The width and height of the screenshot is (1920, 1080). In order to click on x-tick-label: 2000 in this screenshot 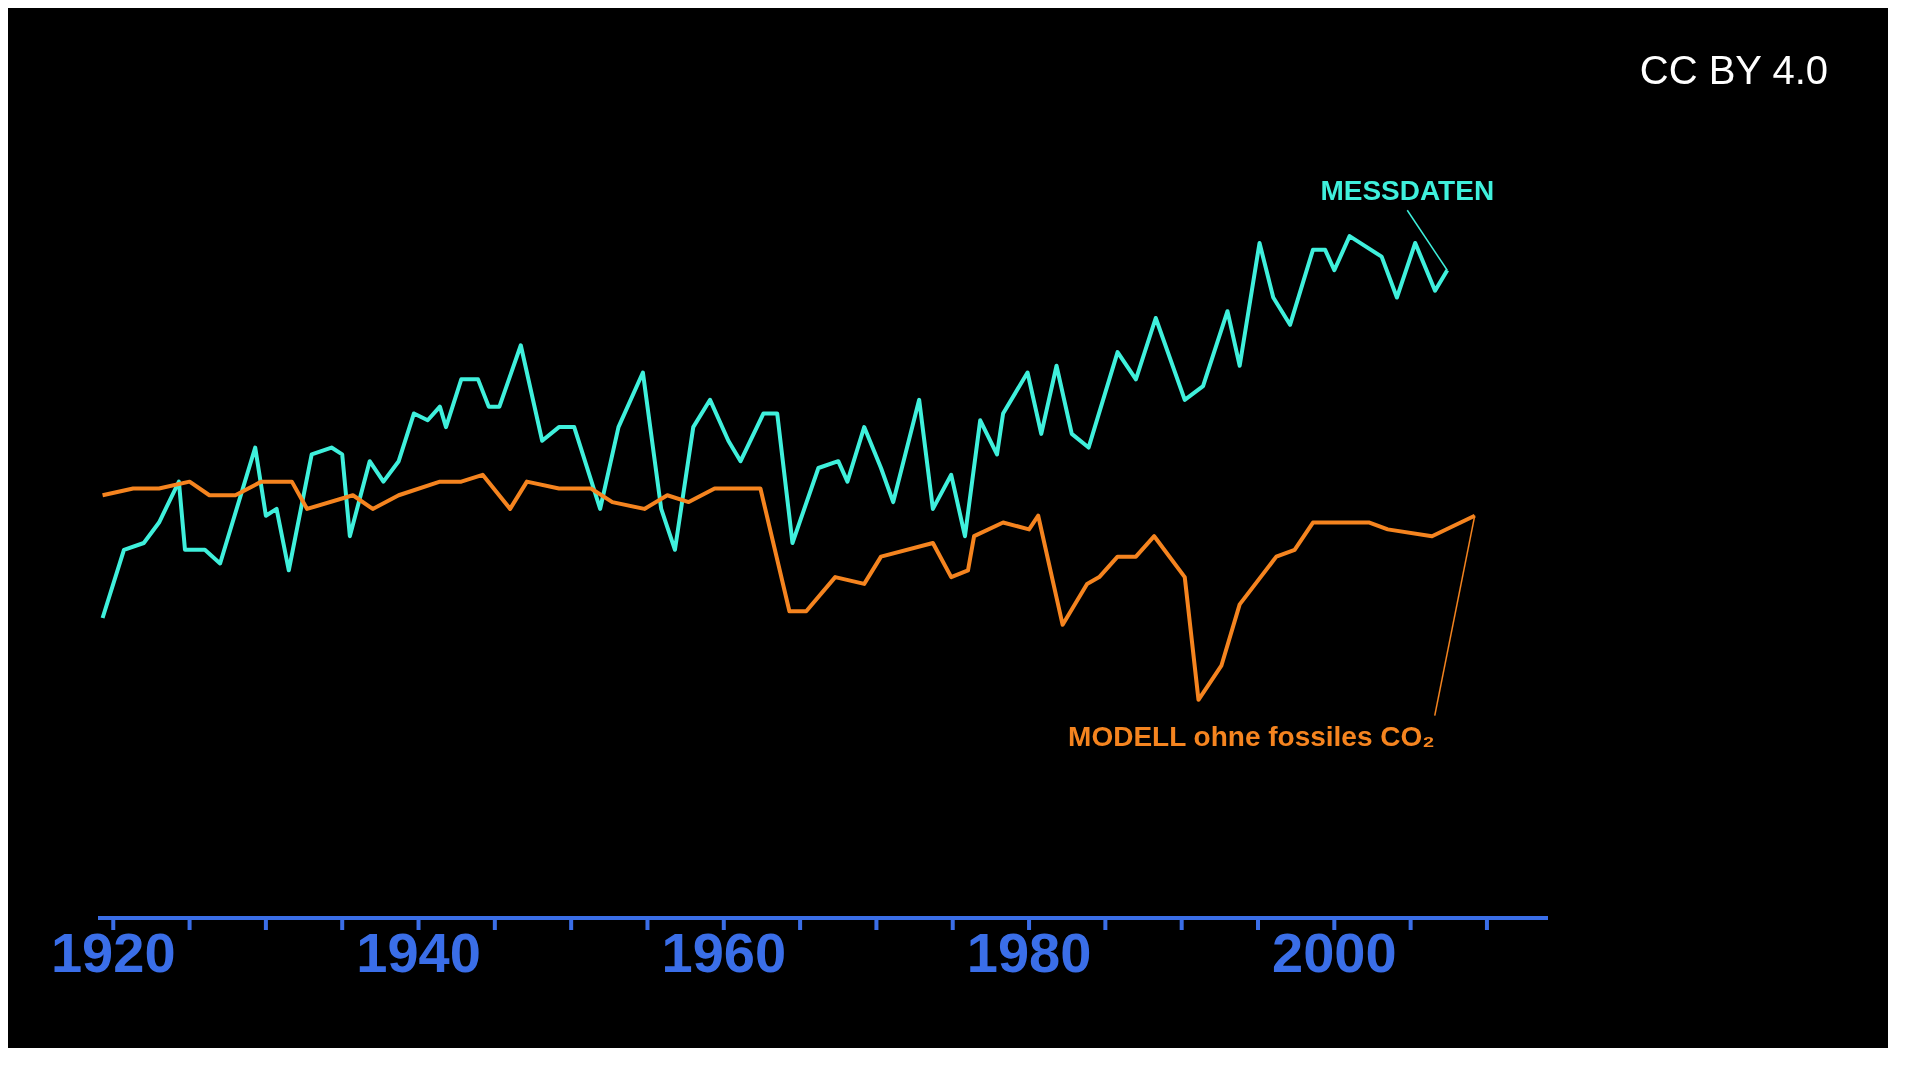, I will do `click(1334, 952)`.